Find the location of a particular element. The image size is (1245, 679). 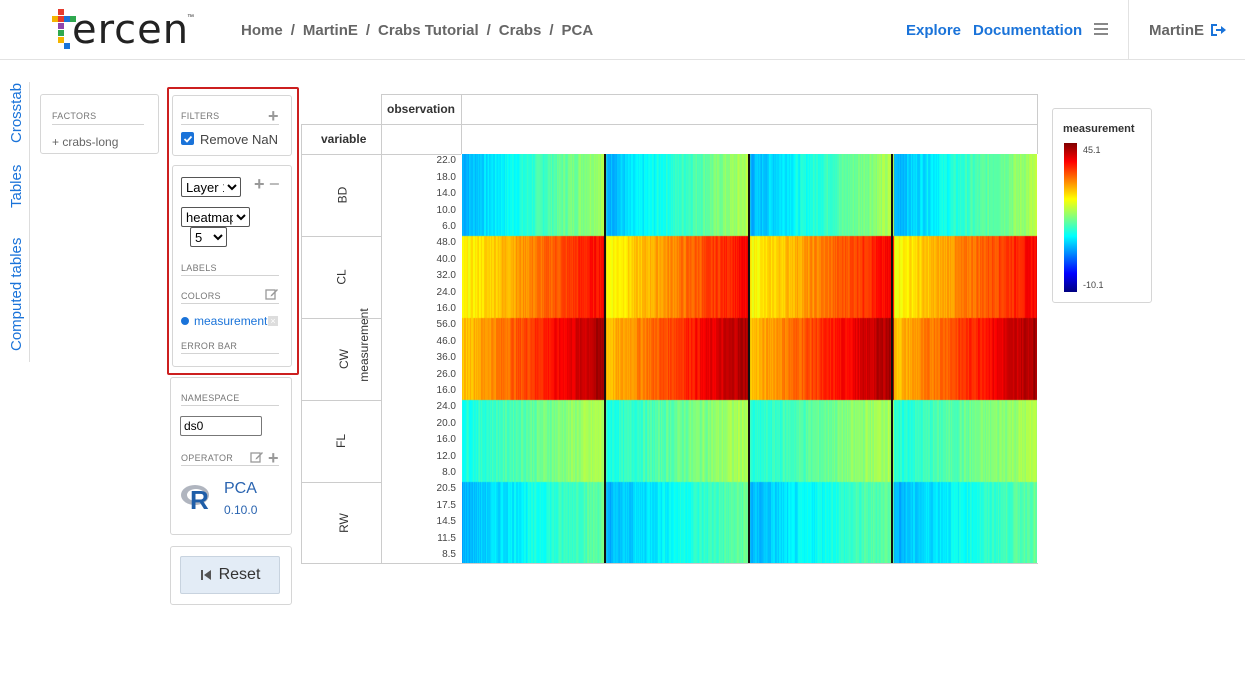

size-select: 5 is located at coordinates (208, 237).